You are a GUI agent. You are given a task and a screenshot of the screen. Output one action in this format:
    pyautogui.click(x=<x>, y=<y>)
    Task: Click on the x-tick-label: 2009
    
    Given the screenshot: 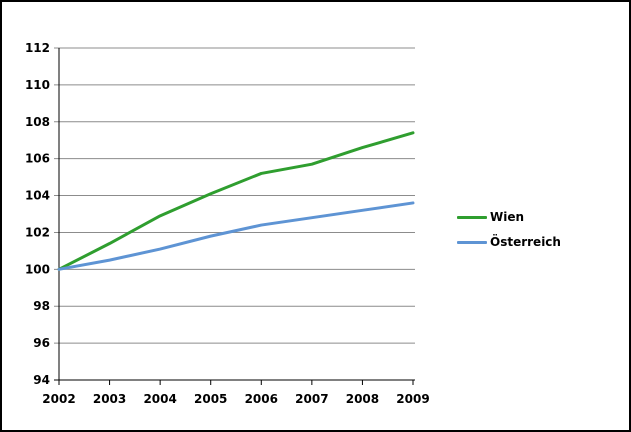 What is the action you would take?
    pyautogui.click(x=412, y=399)
    